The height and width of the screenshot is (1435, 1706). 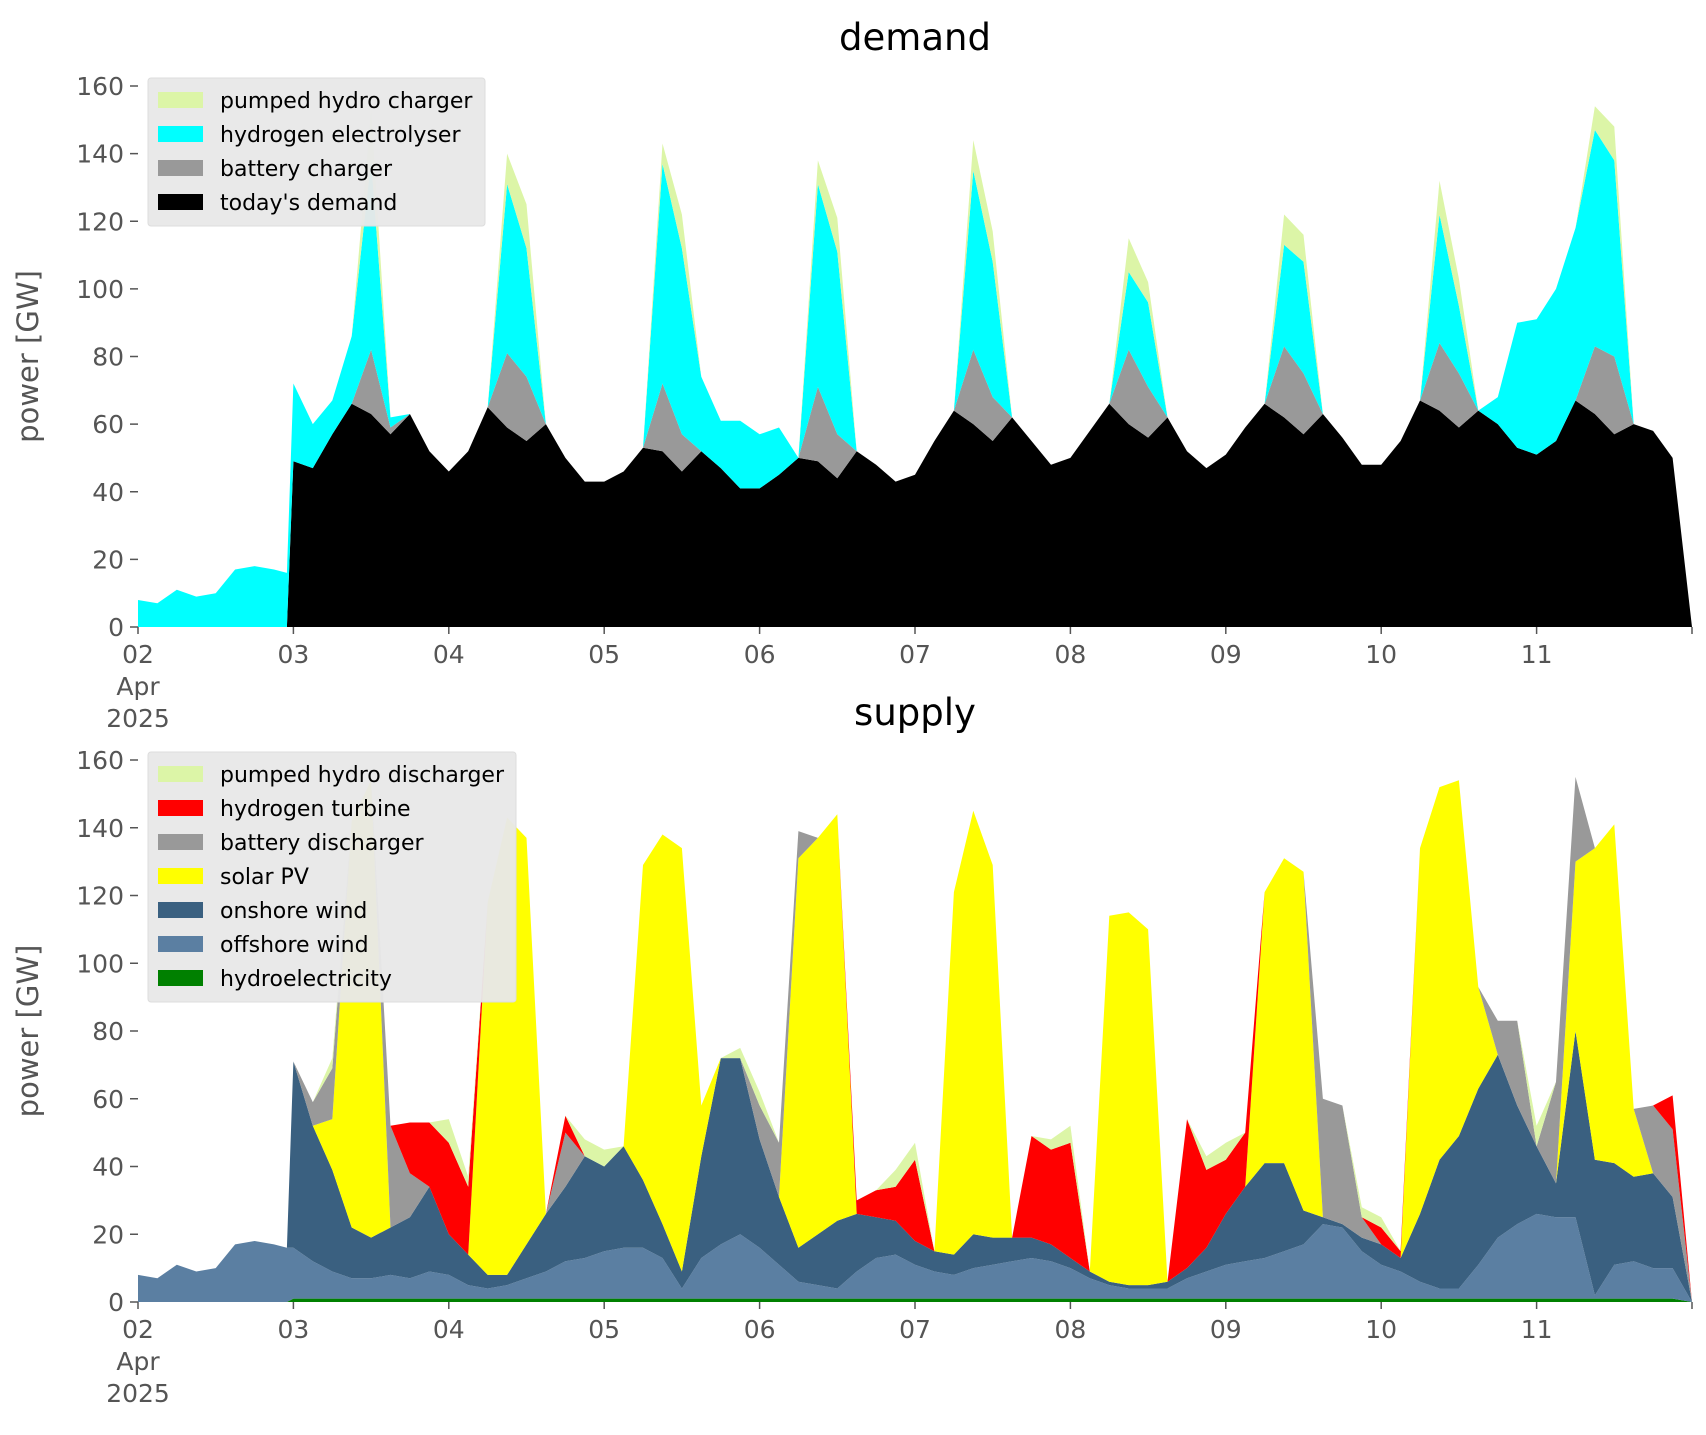 I want to click on legend-swatch-pumped-hydro-discharger, so click(x=180, y=774).